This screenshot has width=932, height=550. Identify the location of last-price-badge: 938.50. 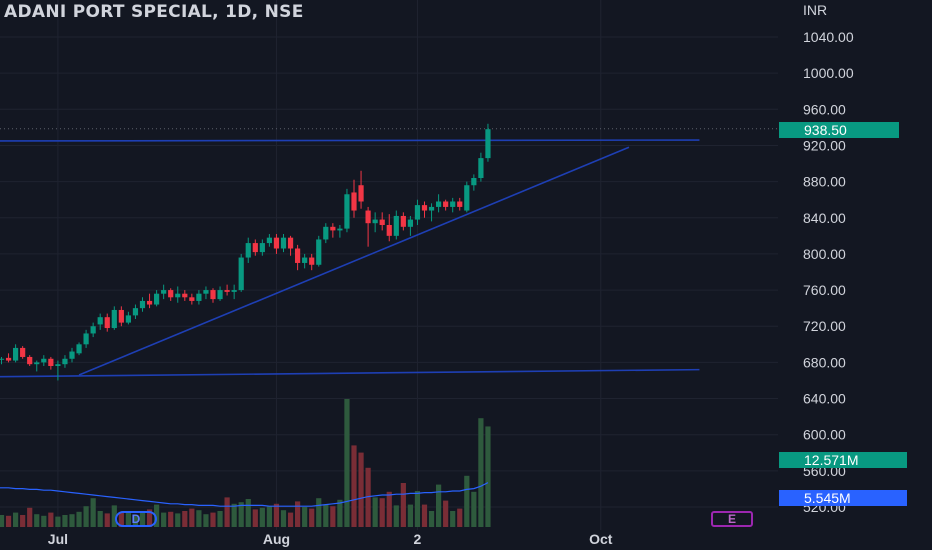
(839, 130).